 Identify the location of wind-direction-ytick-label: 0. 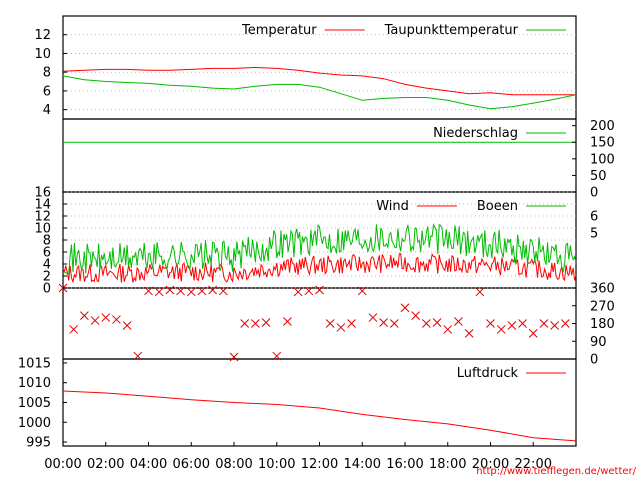
(594, 360).